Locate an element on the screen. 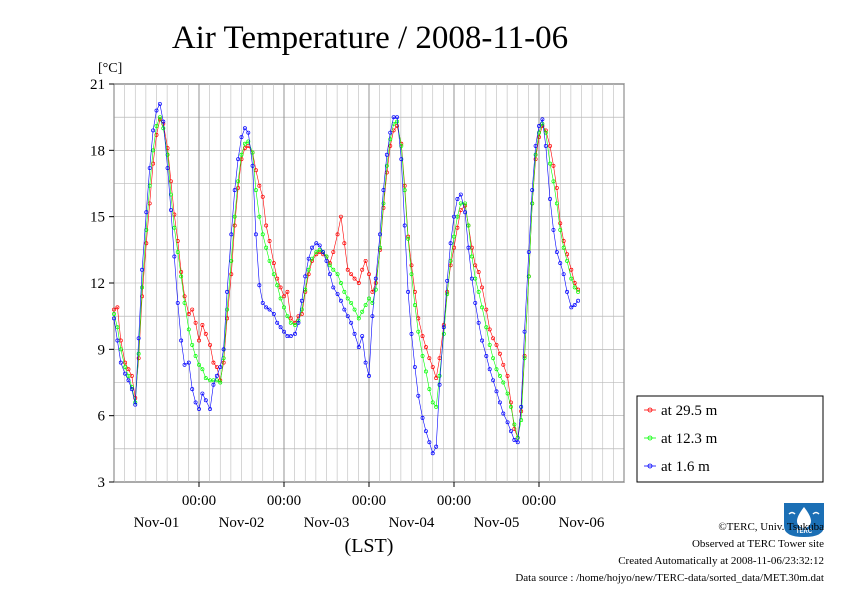  legend-label: at 12.3 m is located at coordinates (689, 439).